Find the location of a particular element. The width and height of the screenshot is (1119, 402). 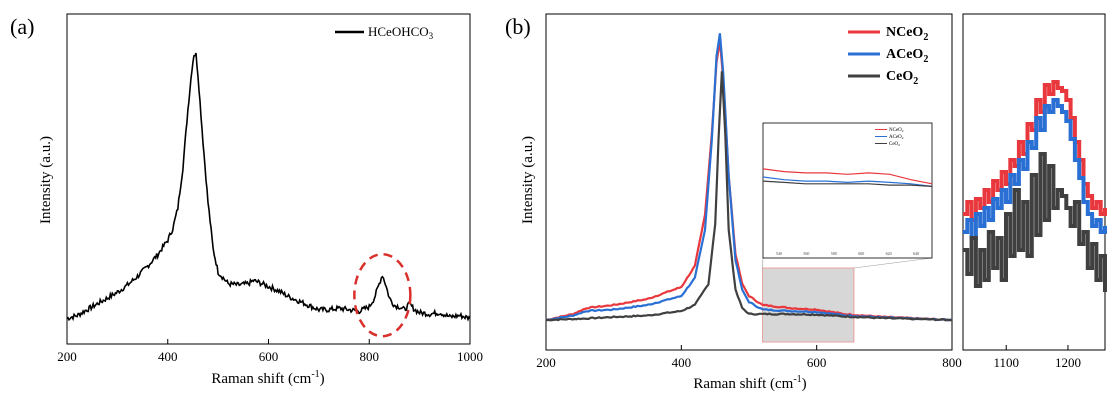

zoom-connector is located at coordinates (893, 263).